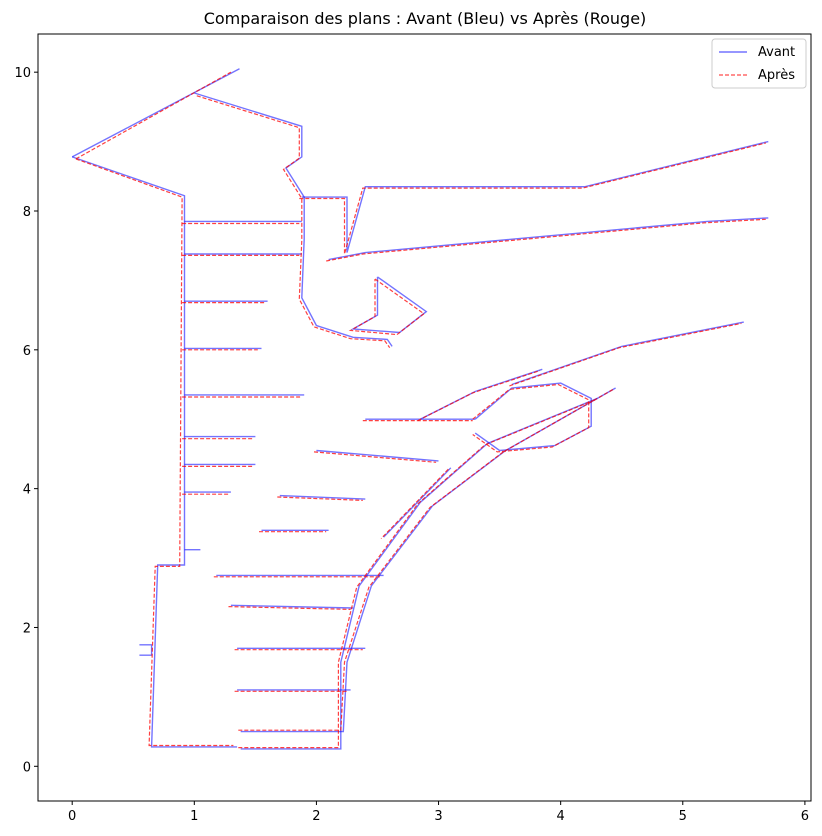 The height and width of the screenshot is (836, 822). I want to click on x-tick-label-4: 4, so click(561, 816).